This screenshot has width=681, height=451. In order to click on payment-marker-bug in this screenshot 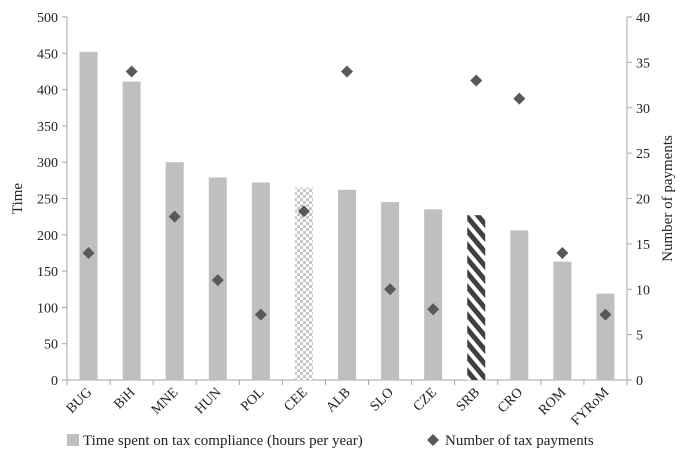, I will do `click(88, 252)`.